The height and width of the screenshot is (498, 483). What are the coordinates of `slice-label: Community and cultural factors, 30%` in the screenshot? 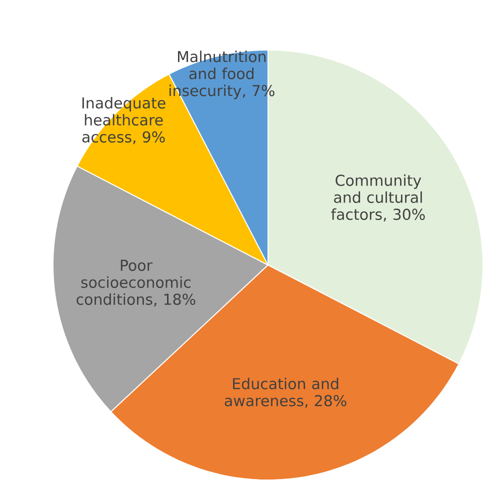 It's located at (377, 198).